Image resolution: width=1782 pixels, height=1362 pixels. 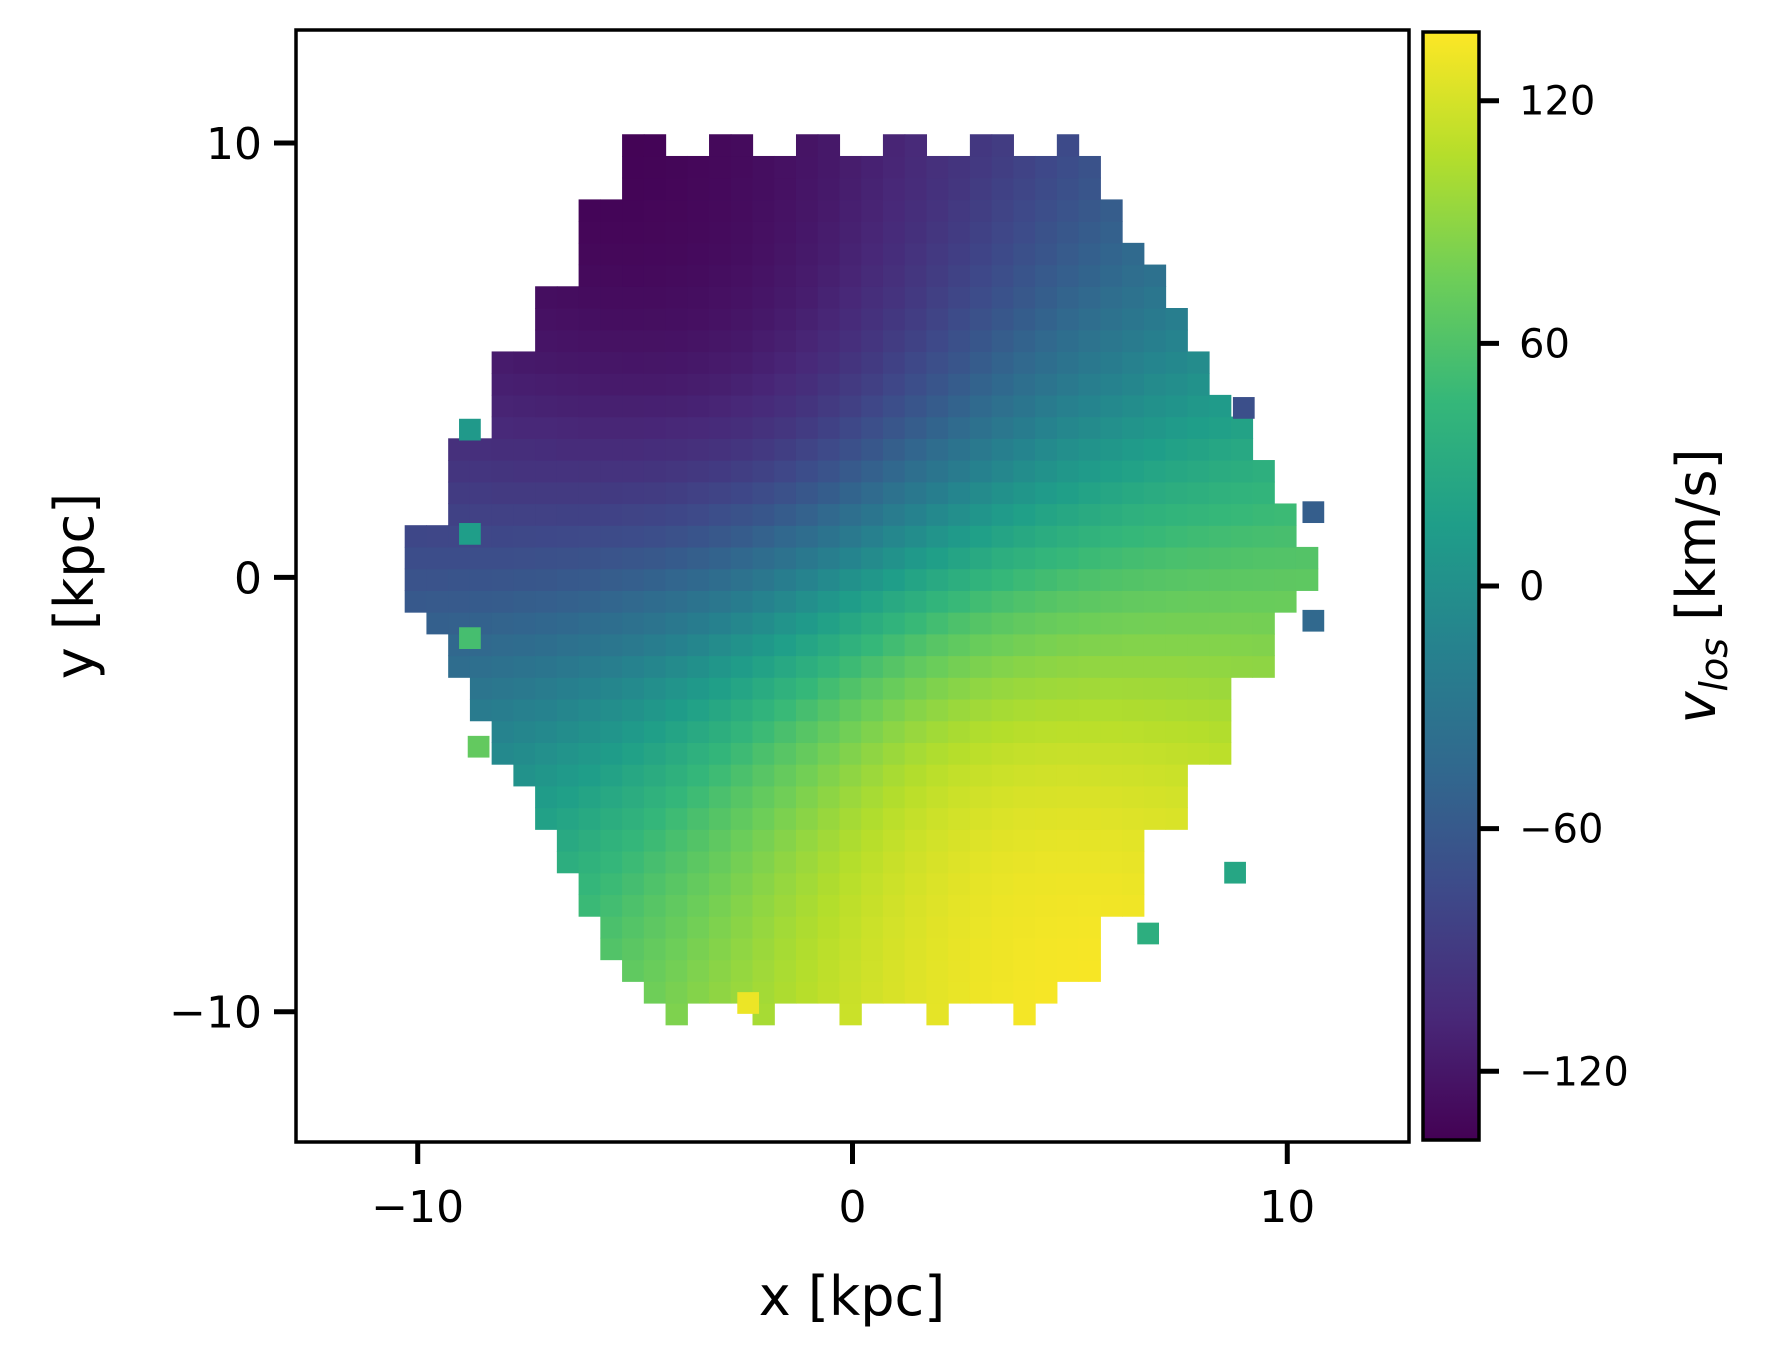 I want to click on colorbar-ticks: −120 −60 0 60 120, so click(x=1554, y=587).